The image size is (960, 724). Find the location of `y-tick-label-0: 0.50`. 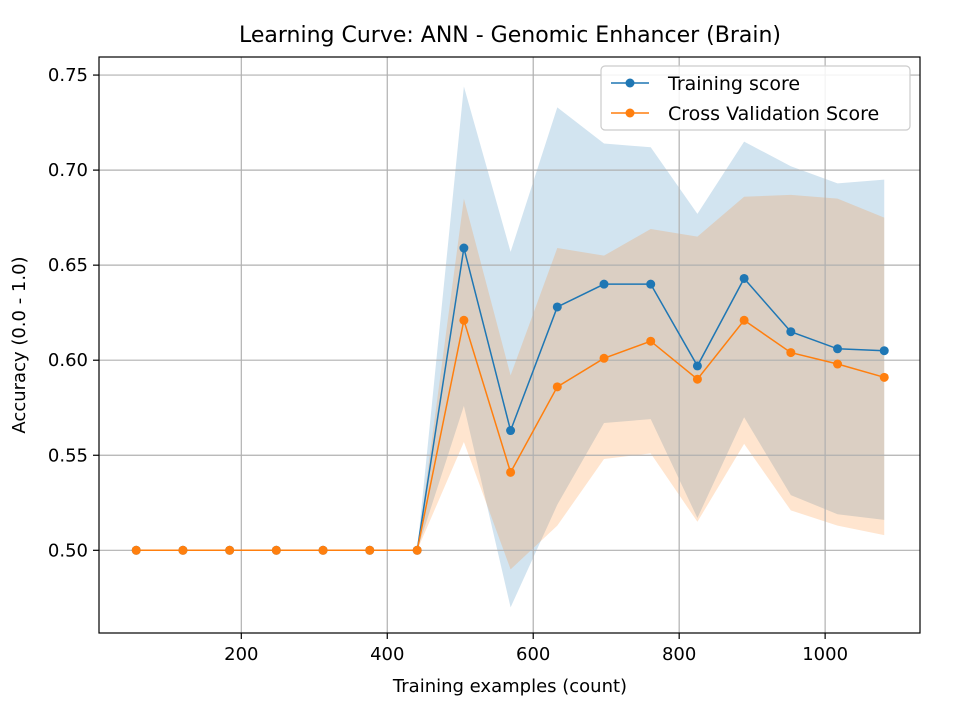

y-tick-label-0: 0.50 is located at coordinates (68, 550).